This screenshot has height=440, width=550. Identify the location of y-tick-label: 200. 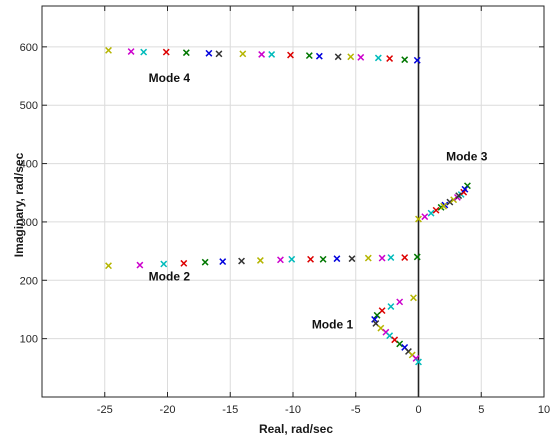
(29, 281).